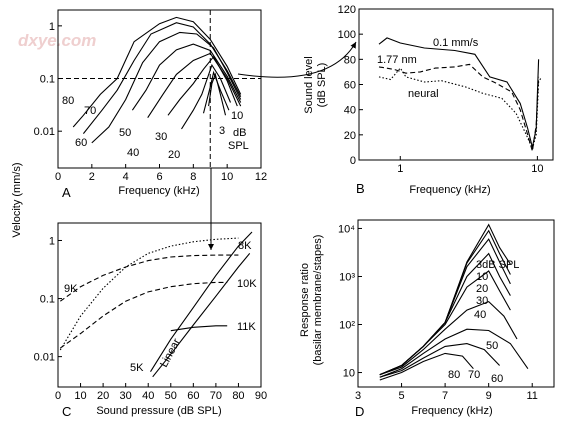 The height and width of the screenshot is (422, 579). Describe the element at coordinates (309, 85) in the screenshot. I see `panel-b-ylabel-line1: Sound level` at that location.